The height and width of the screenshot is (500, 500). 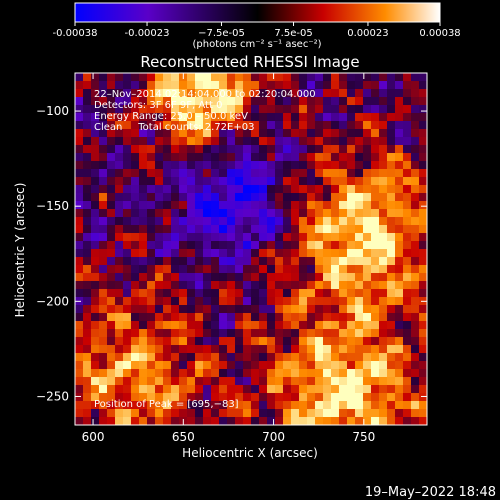 What do you see at coordinates (174, 127) in the screenshot?
I see `annotation-clean-counts: Clean Total counts: 2.72E+03` at bounding box center [174, 127].